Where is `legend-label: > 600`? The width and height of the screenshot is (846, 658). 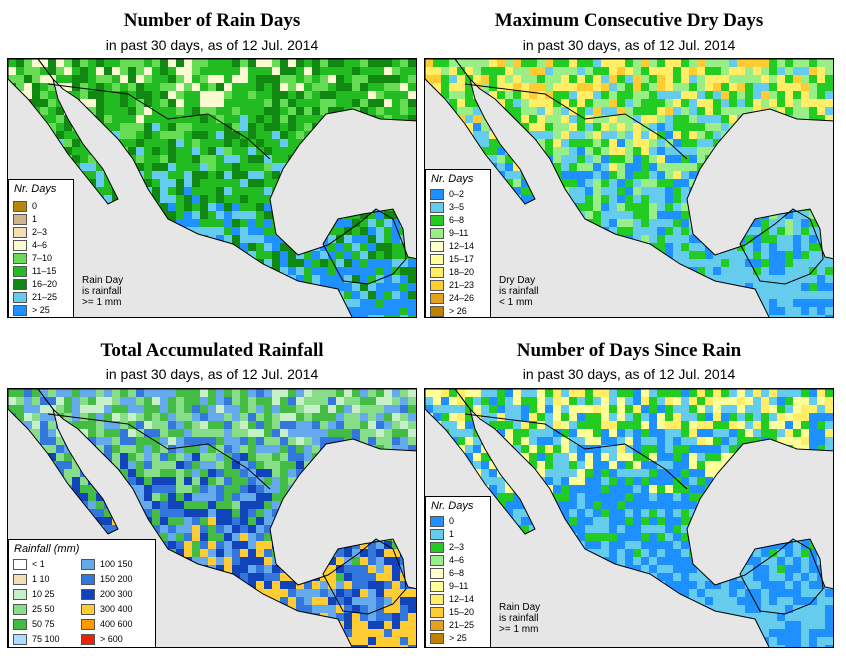
legend-label: > 600 is located at coordinates (111, 639).